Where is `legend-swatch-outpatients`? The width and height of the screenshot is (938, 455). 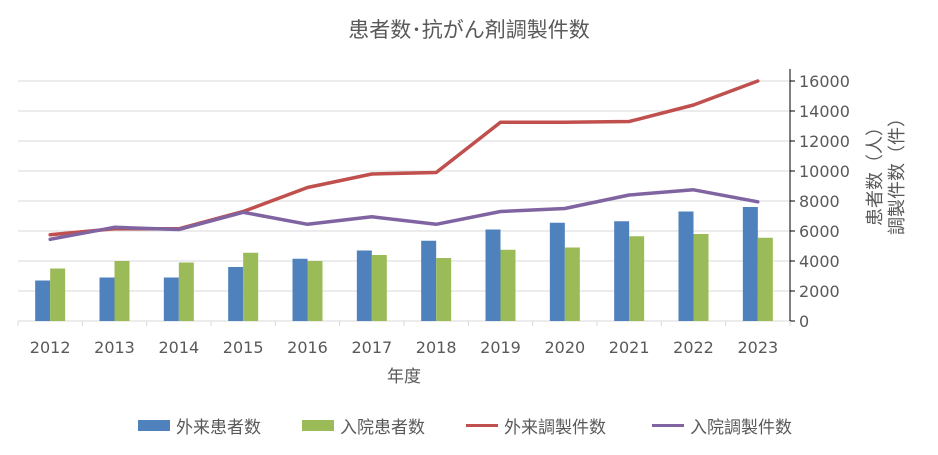 legend-swatch-outpatients is located at coordinates (154, 425).